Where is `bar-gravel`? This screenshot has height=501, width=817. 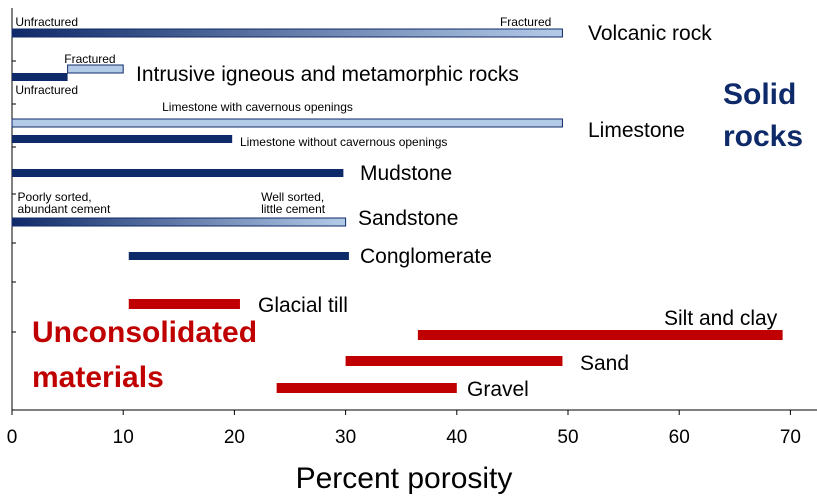 bar-gravel is located at coordinates (366, 388).